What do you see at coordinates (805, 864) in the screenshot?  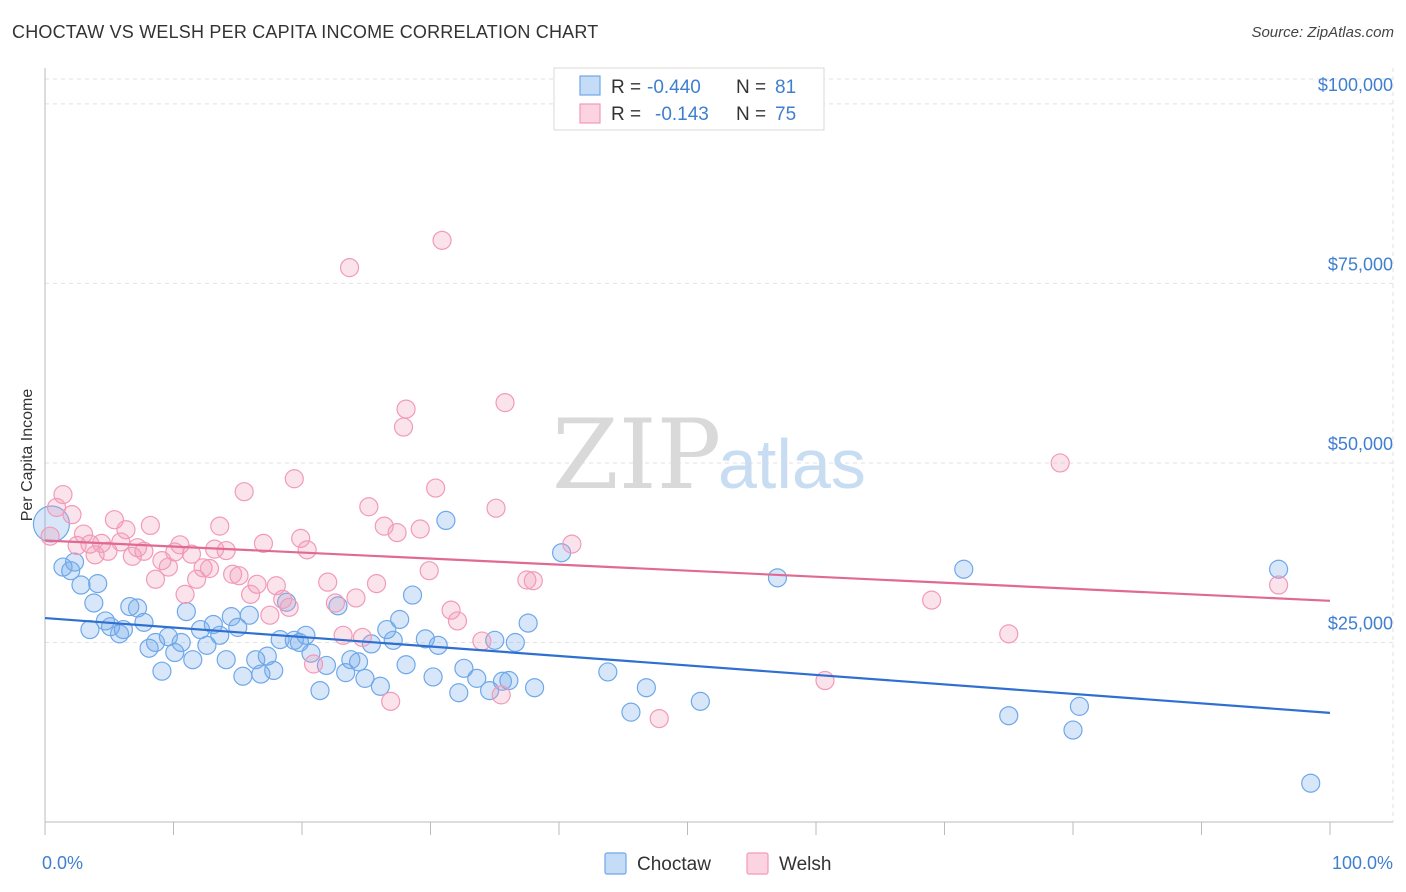 I see `series-legend-label-welsh: Welsh` at bounding box center [805, 864].